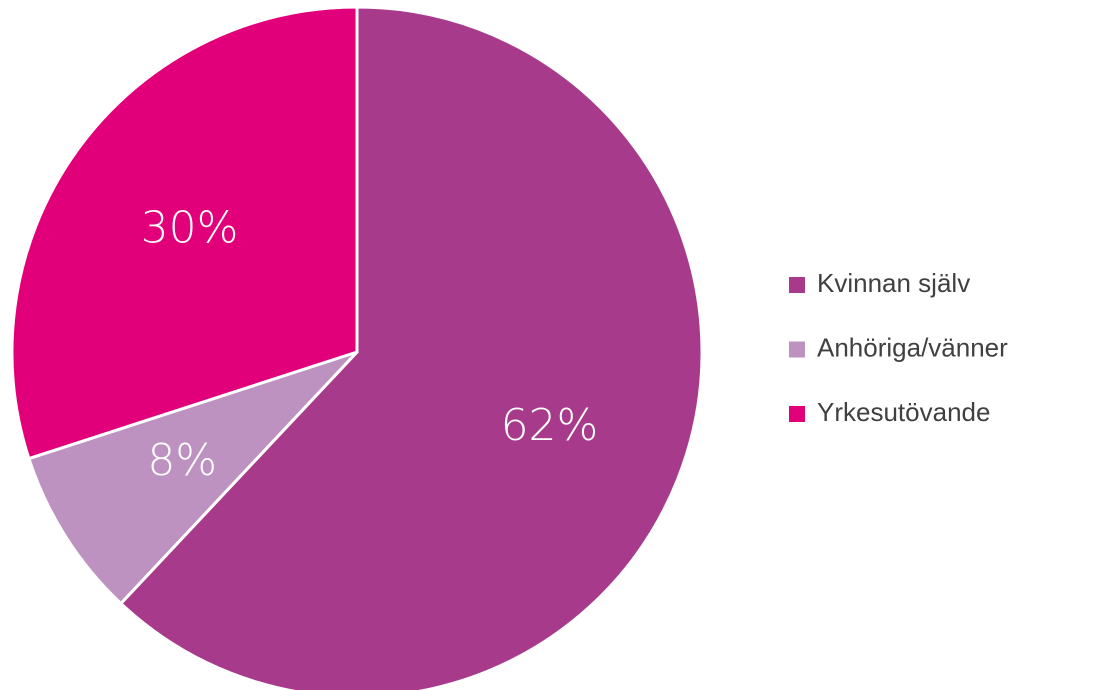  What do you see at coordinates (893, 283) in the screenshot?
I see `legend-label: Kvinnan själv` at bounding box center [893, 283].